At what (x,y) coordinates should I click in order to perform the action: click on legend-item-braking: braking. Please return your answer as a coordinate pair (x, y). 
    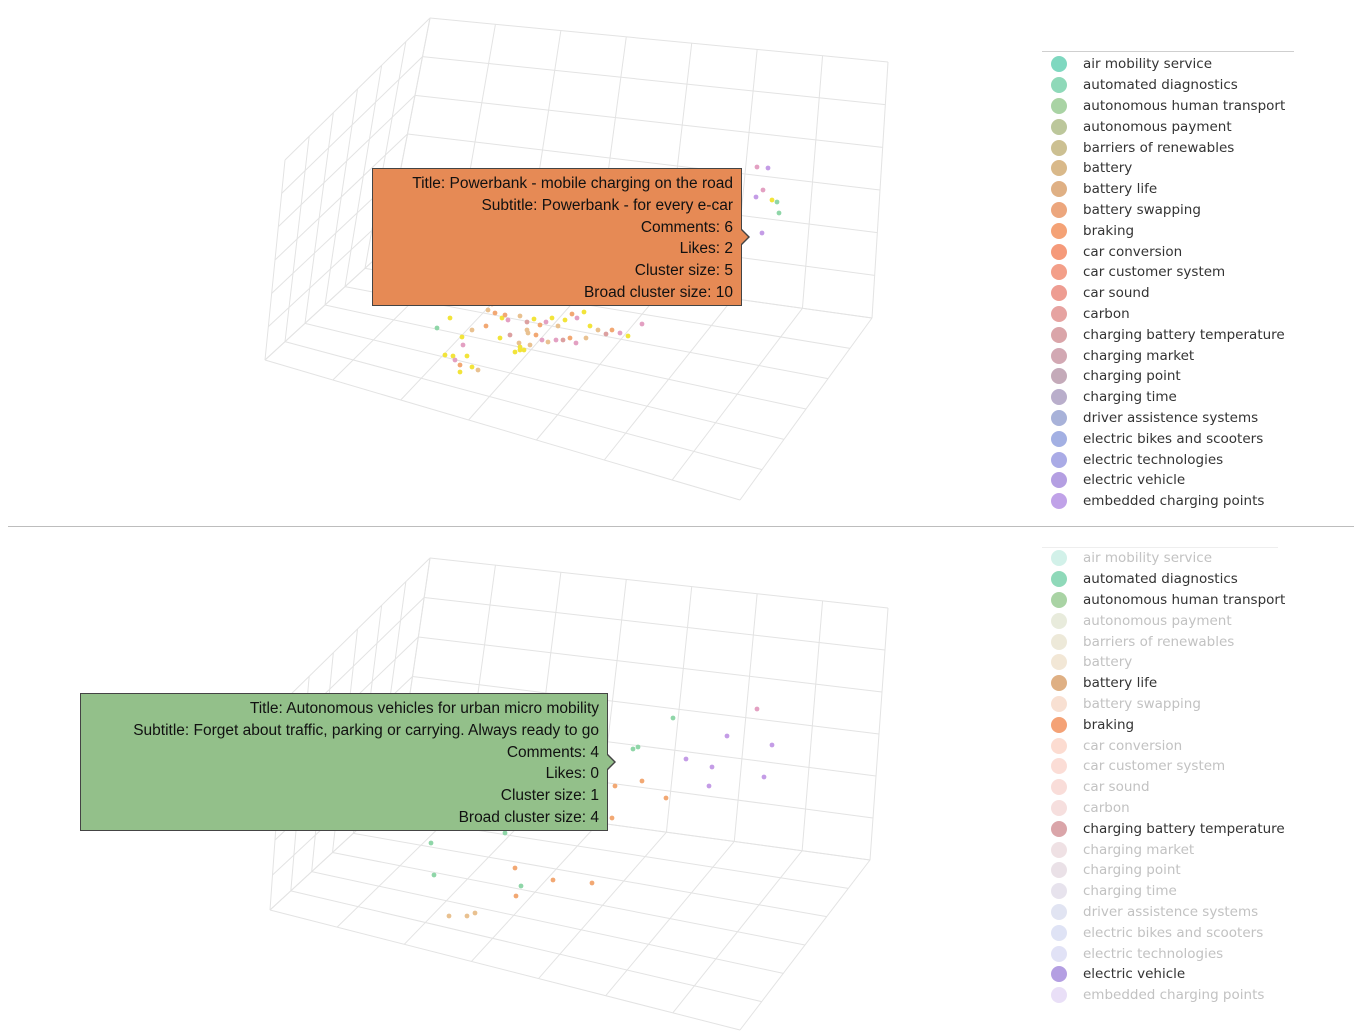
    Looking at the image, I should click on (1160, 724).